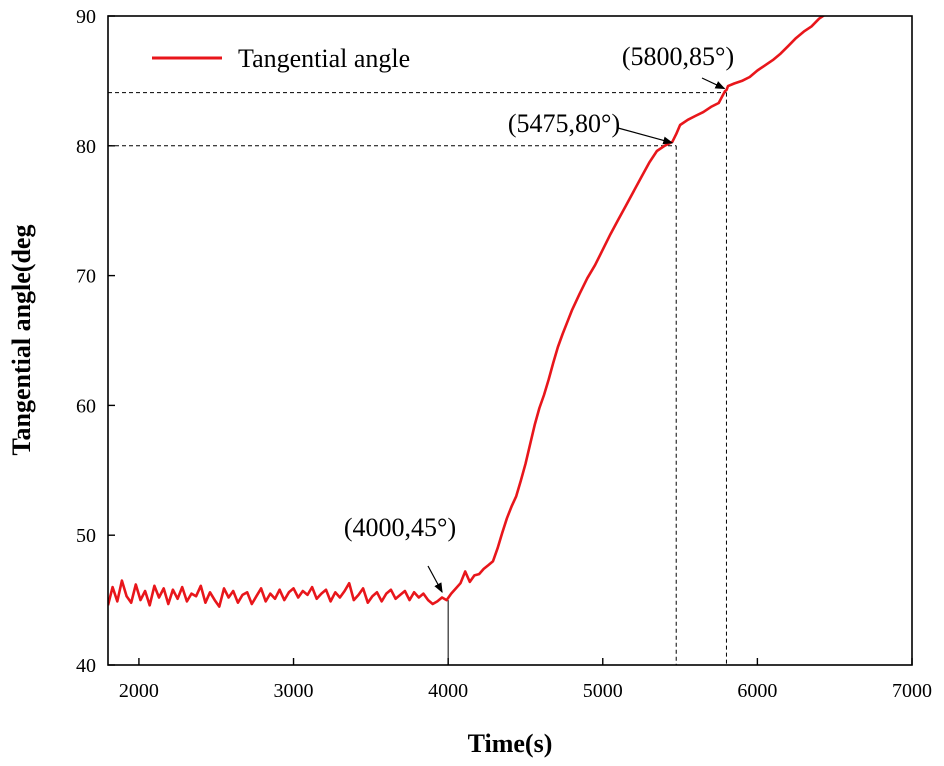 The height and width of the screenshot is (766, 944). Describe the element at coordinates (525, 680) in the screenshot. I see `x-axis-ticks: 2000 3000 4000 5000 6000 7000` at that location.